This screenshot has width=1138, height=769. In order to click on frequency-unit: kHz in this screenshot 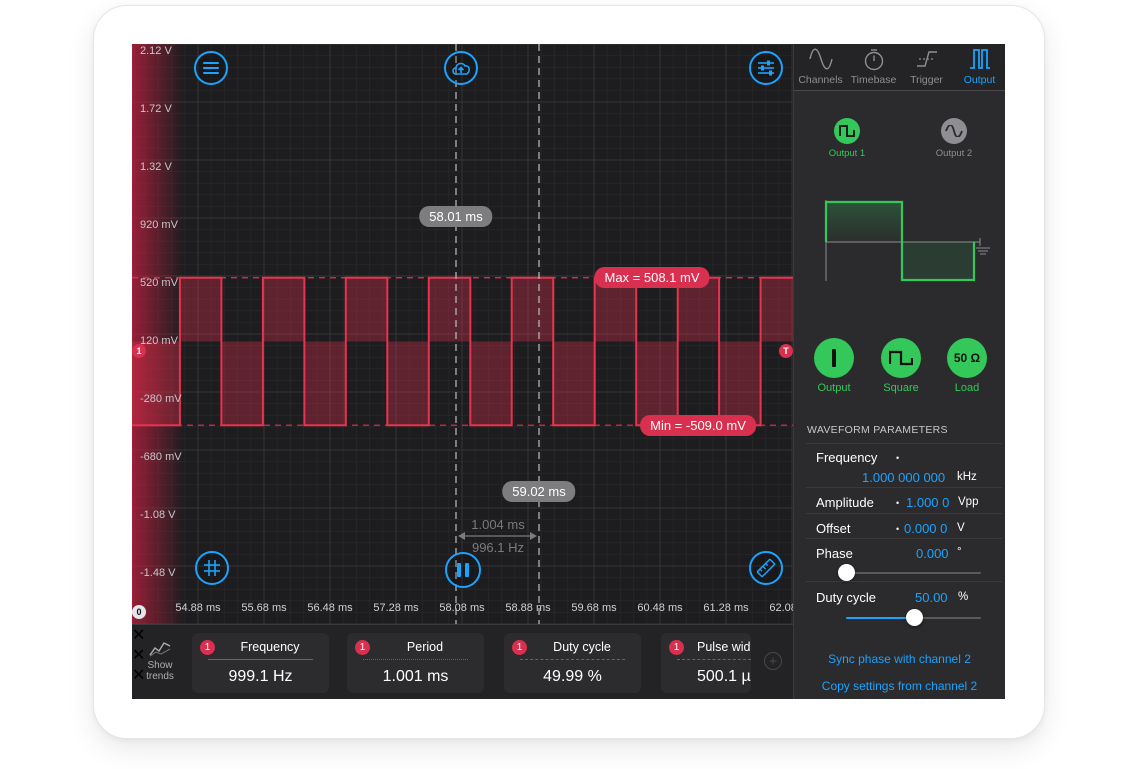, I will do `click(967, 477)`.